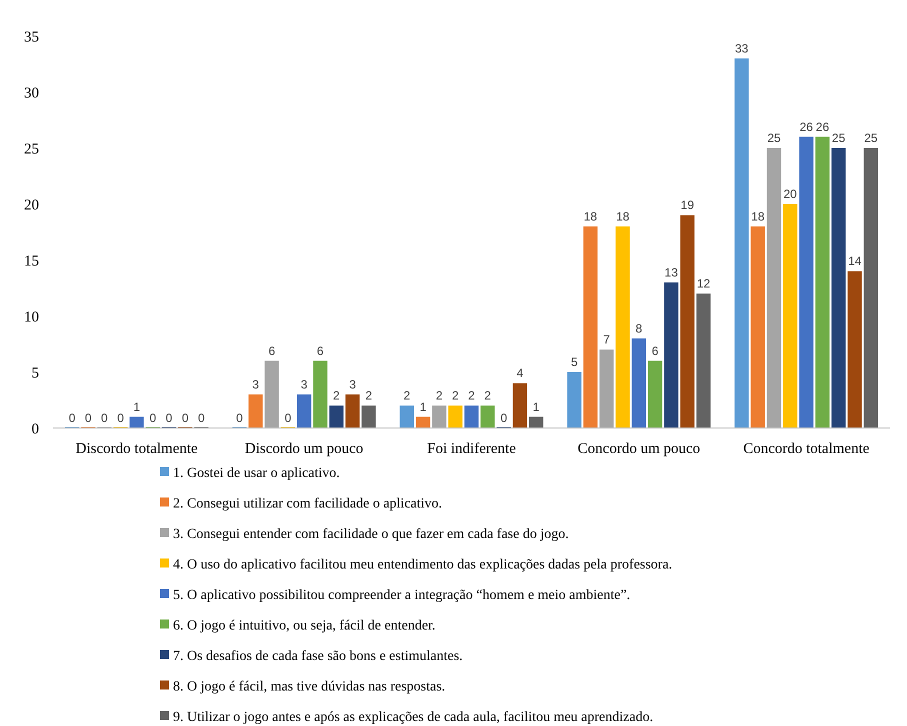 This screenshot has height=726, width=907. What do you see at coordinates (31, 261) in the screenshot?
I see `y-tick-label: 15` at bounding box center [31, 261].